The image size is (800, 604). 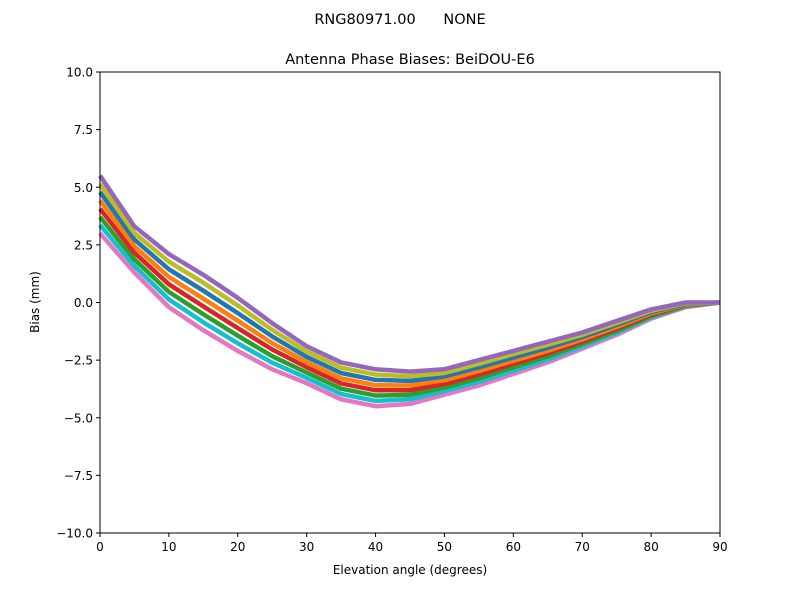 What do you see at coordinates (78, 418) in the screenshot?
I see `y-tick-label: −5.0` at bounding box center [78, 418].